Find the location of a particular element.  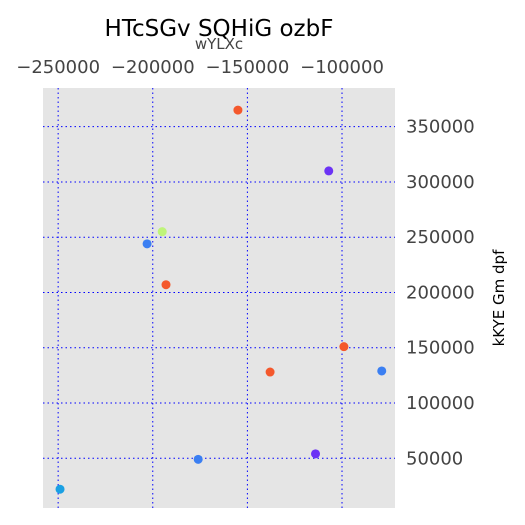

y-tick-label: 100000 is located at coordinates (440, 403).